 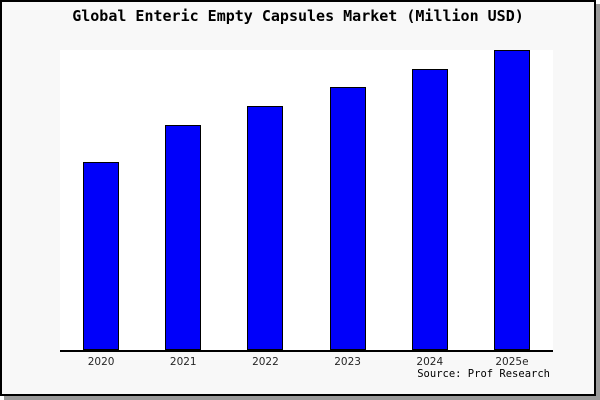 What do you see at coordinates (430, 362) in the screenshot?
I see `x-tick-label-2024: 2024` at bounding box center [430, 362].